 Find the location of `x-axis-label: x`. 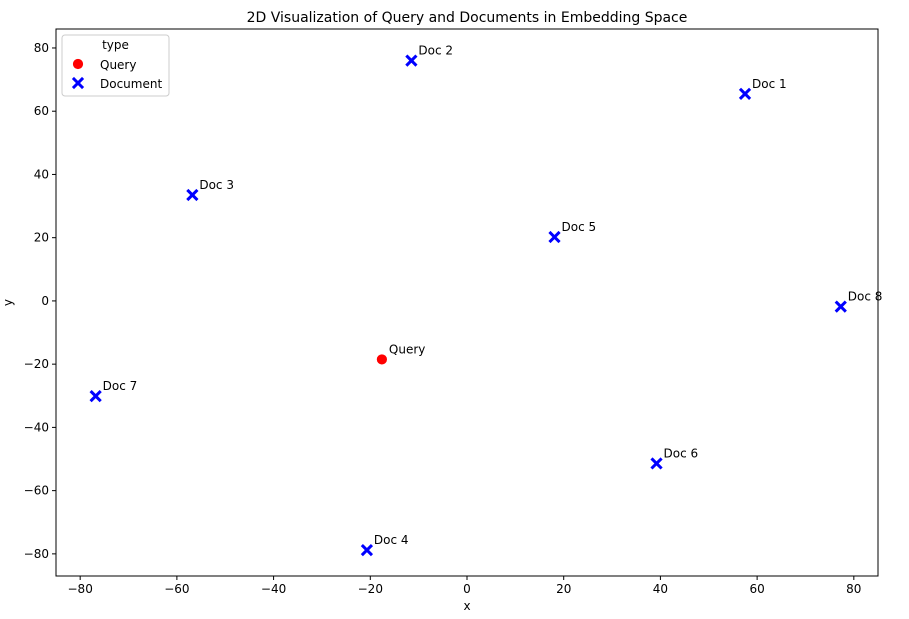

x-axis-label: x is located at coordinates (466, 606).